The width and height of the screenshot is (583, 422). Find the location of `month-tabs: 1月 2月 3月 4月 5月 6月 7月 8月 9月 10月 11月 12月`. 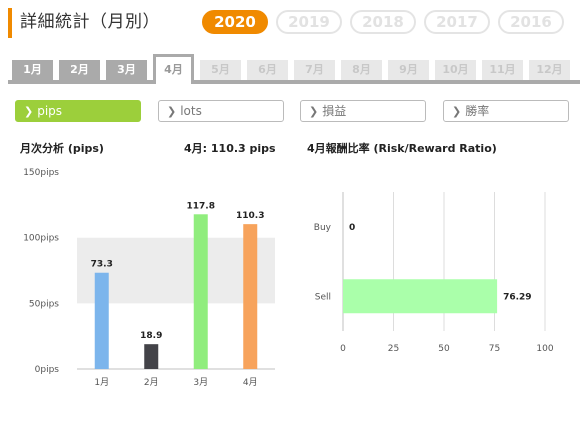

month-tabs: 1月 2月 3月 4月 5月 6月 7月 8月 9月 10月 11月 12月 is located at coordinates (294, 69).